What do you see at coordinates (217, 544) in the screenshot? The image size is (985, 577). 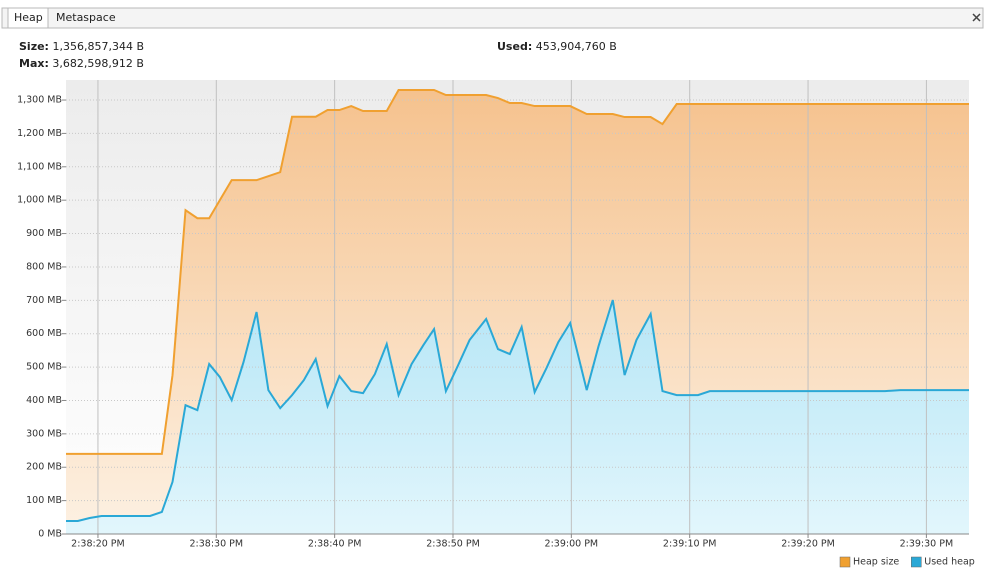 I see `x-tick-label: 2:38:30 PM` at bounding box center [217, 544].